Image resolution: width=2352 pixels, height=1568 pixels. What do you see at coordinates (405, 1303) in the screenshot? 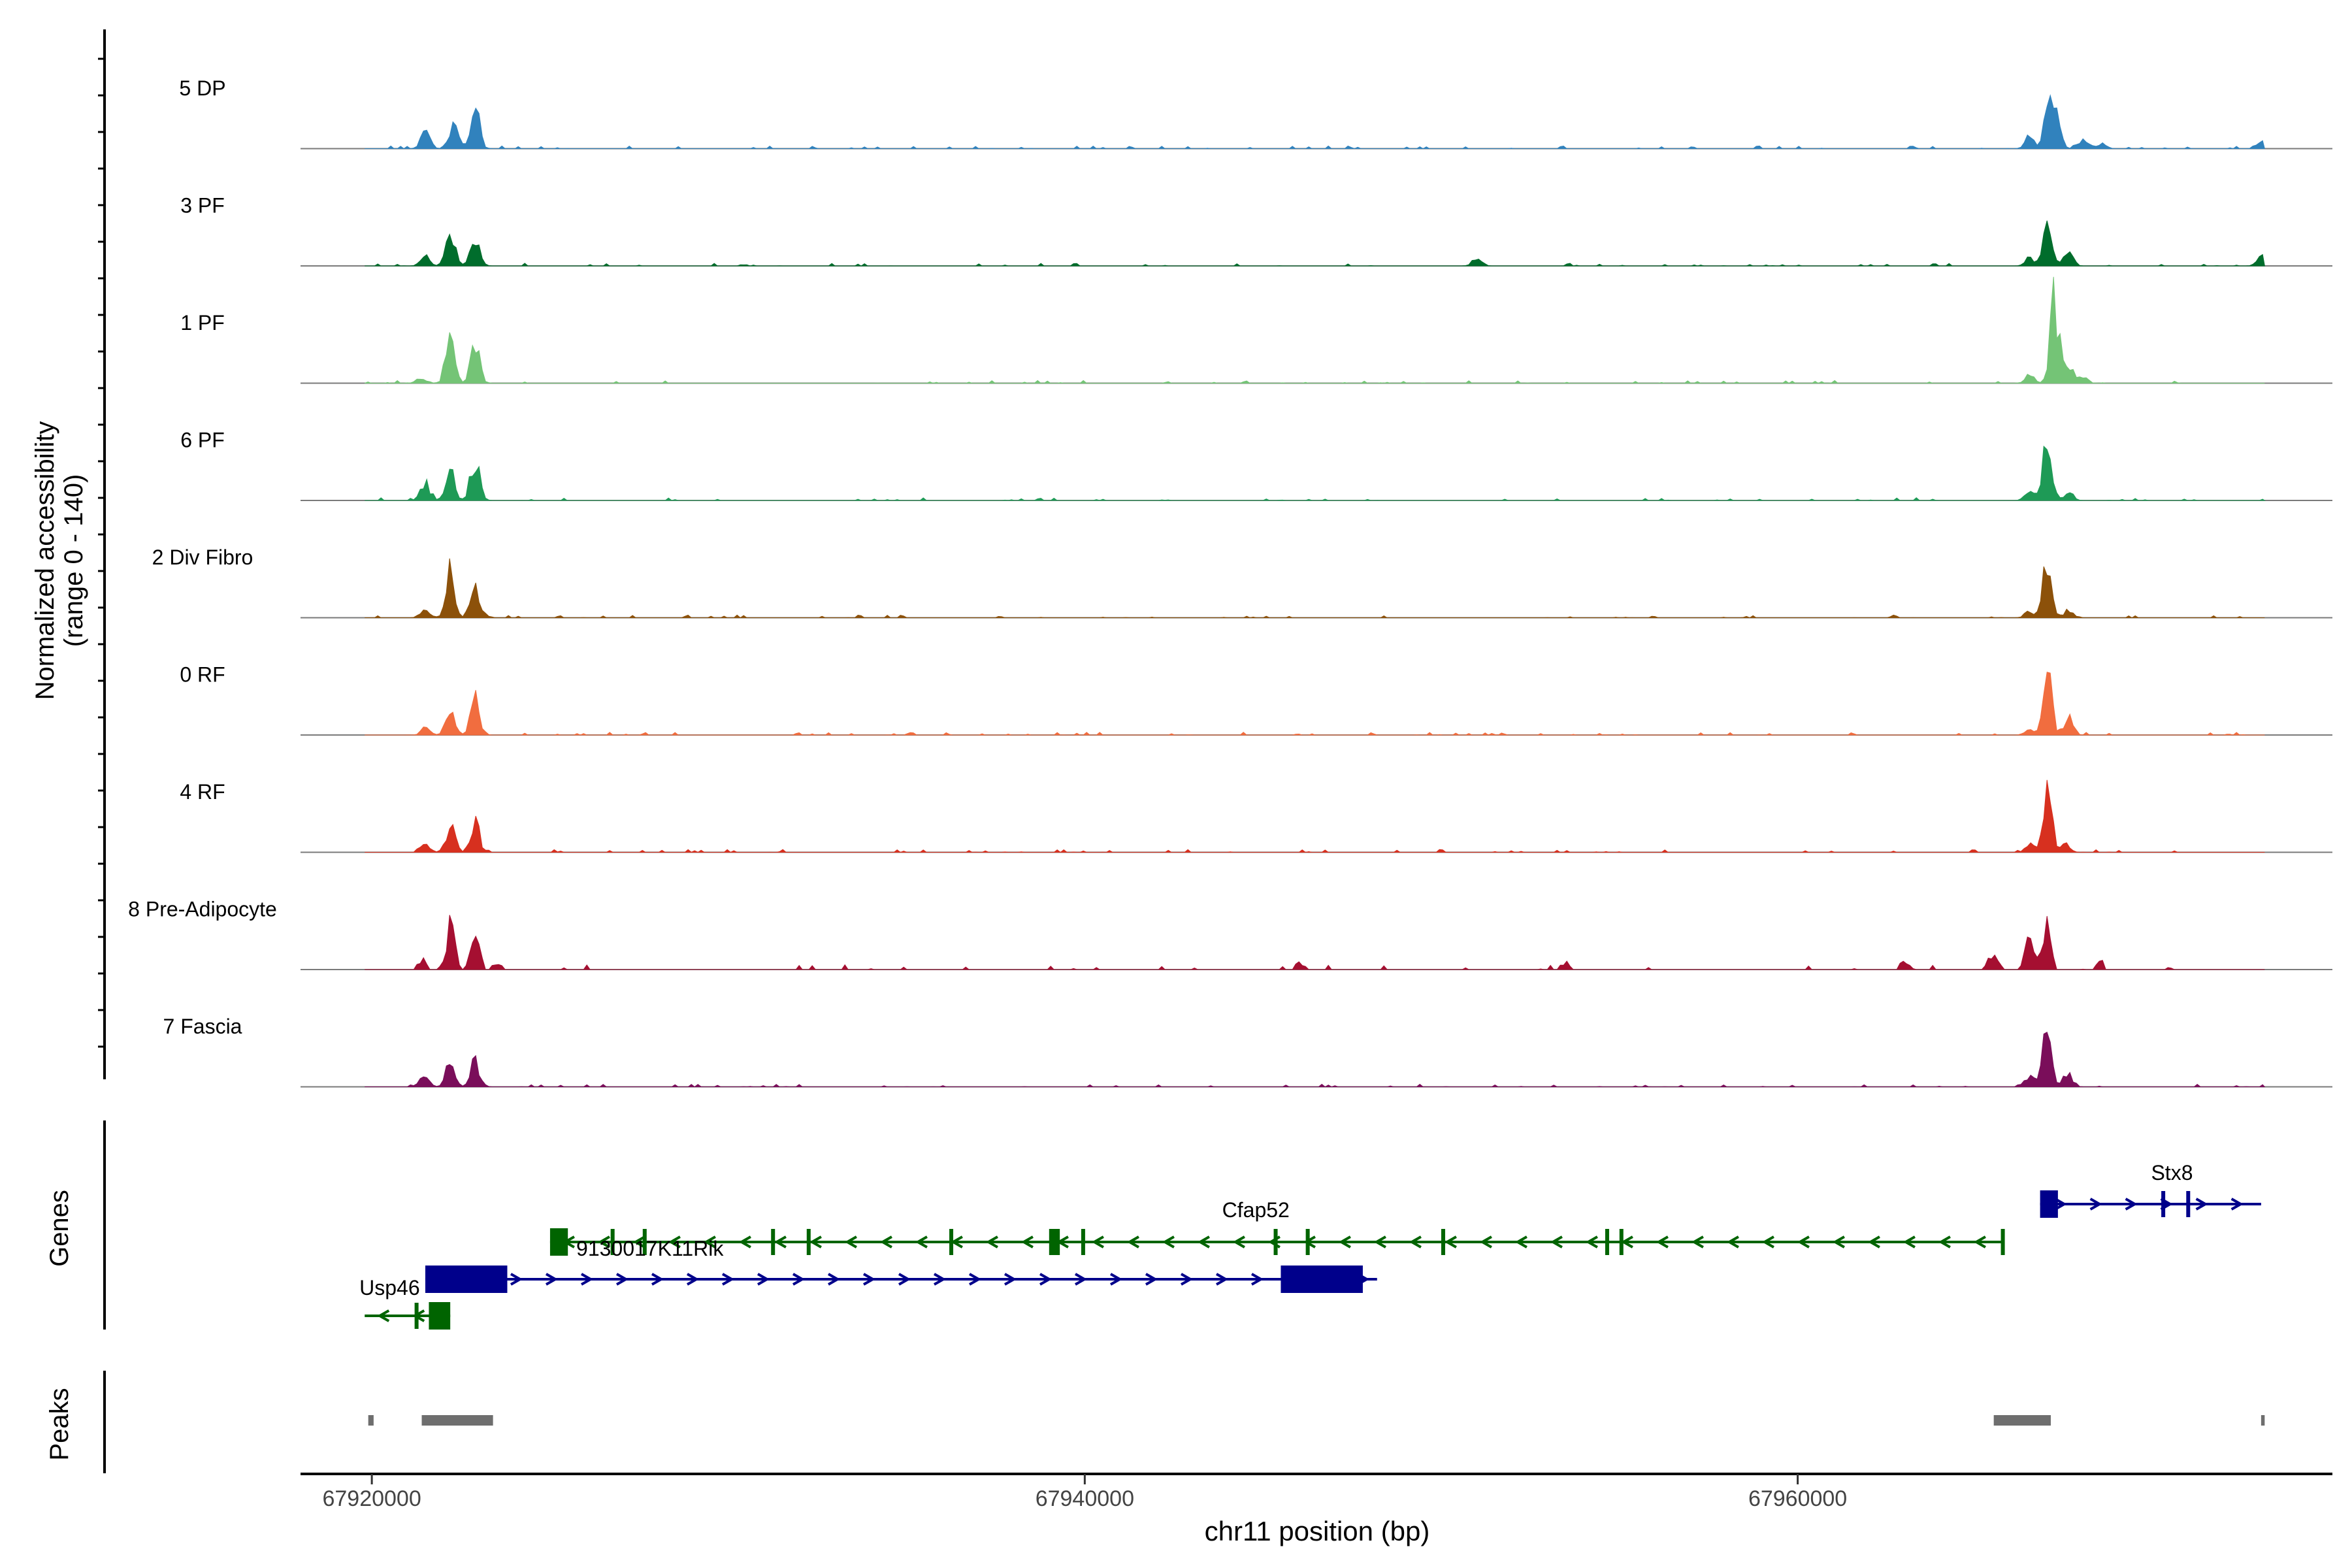
I see `gene-usp46: Usp46` at bounding box center [405, 1303].